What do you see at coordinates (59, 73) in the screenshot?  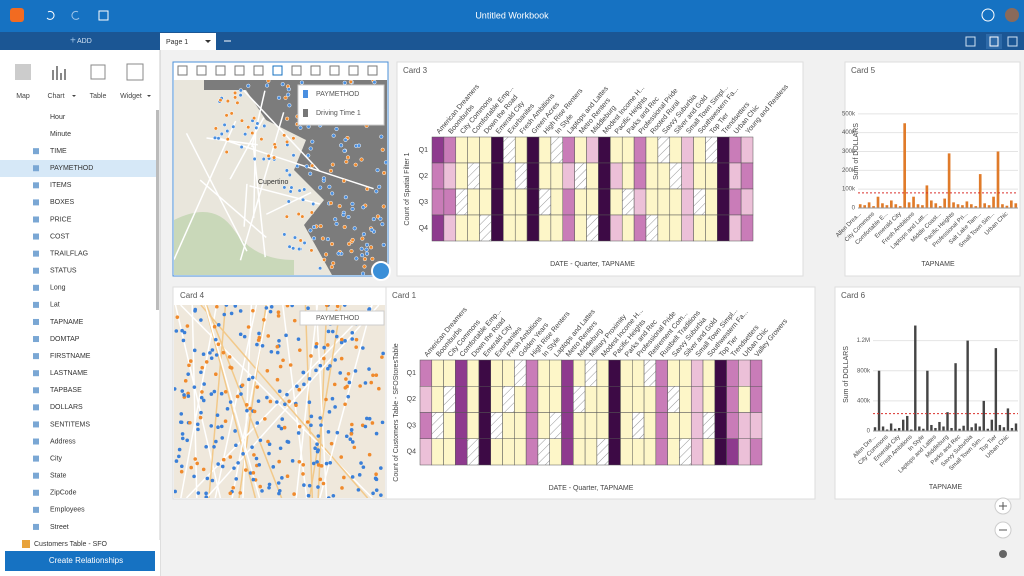 I see `chart-tool-icon` at bounding box center [59, 73].